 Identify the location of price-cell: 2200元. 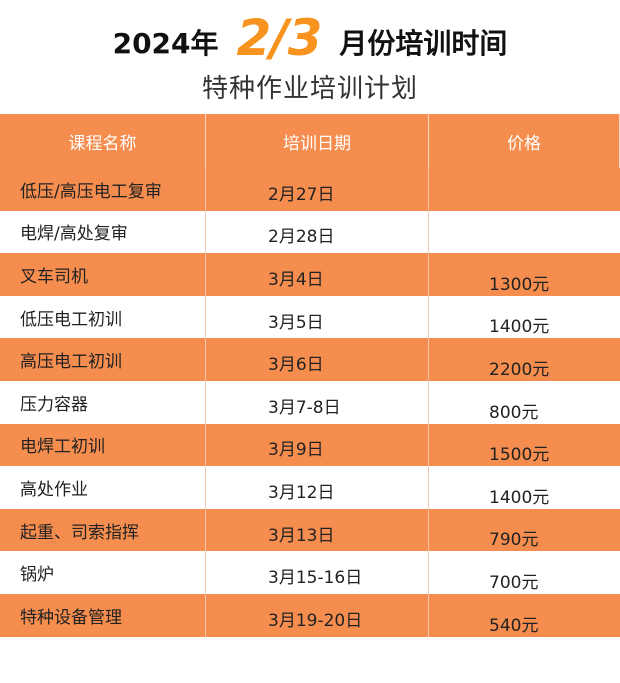
(524, 359).